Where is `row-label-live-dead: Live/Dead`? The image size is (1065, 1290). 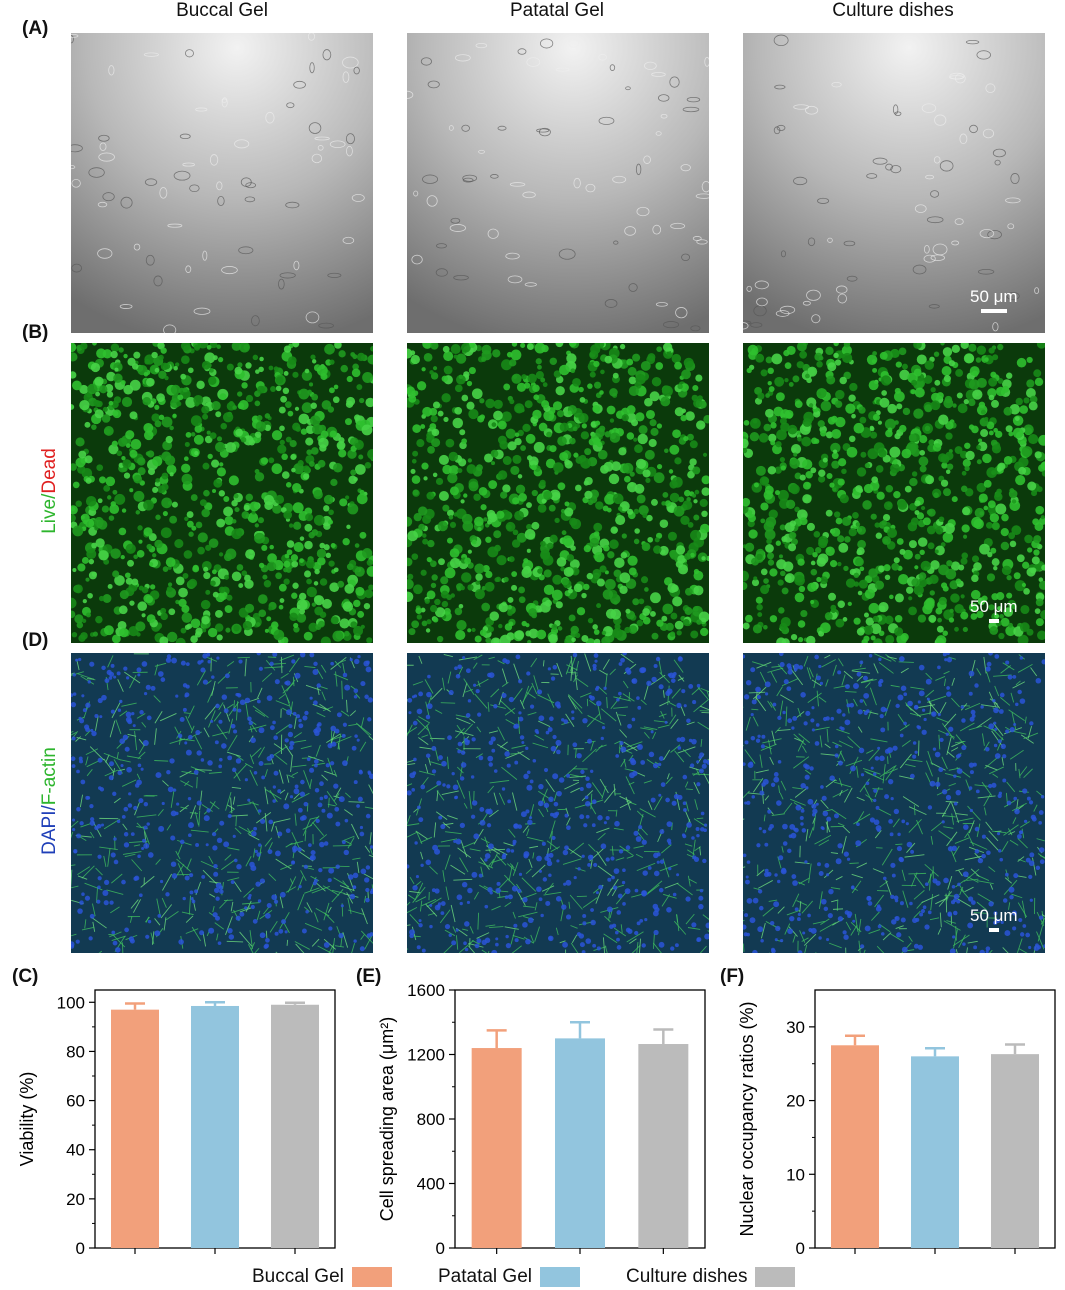 row-label-live-dead: Live/Dead is located at coordinates (50, 491).